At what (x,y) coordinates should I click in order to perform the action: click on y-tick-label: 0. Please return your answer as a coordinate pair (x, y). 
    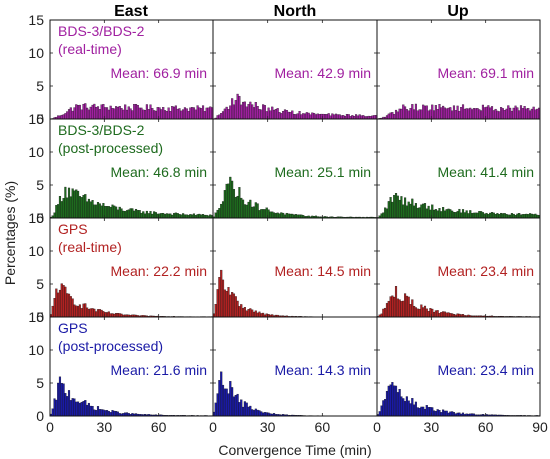
    Looking at the image, I should click on (40, 119).